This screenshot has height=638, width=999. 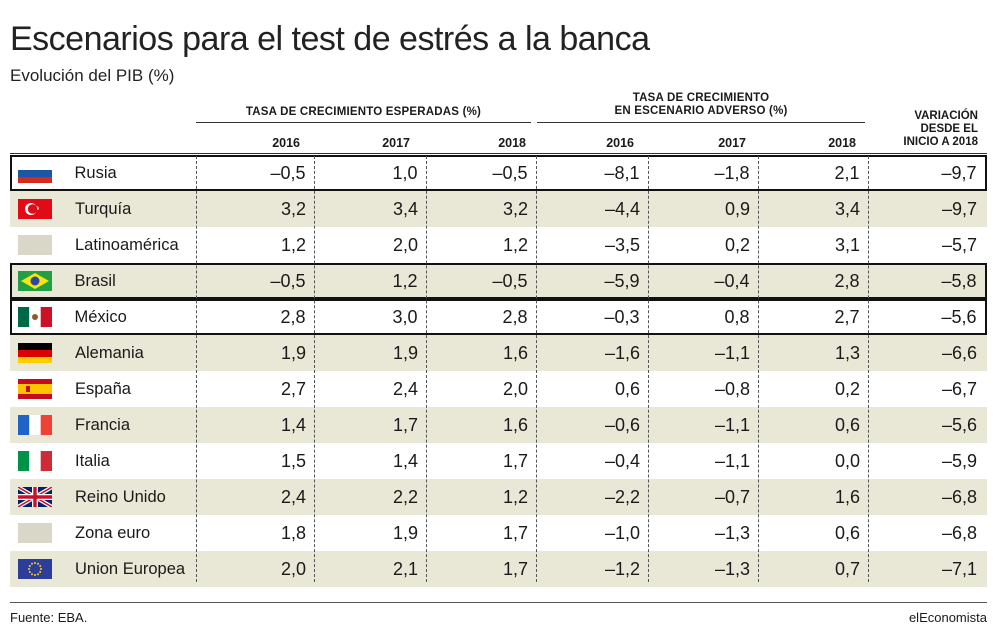 I want to click on adverse-value: –1,8, so click(x=732, y=172).